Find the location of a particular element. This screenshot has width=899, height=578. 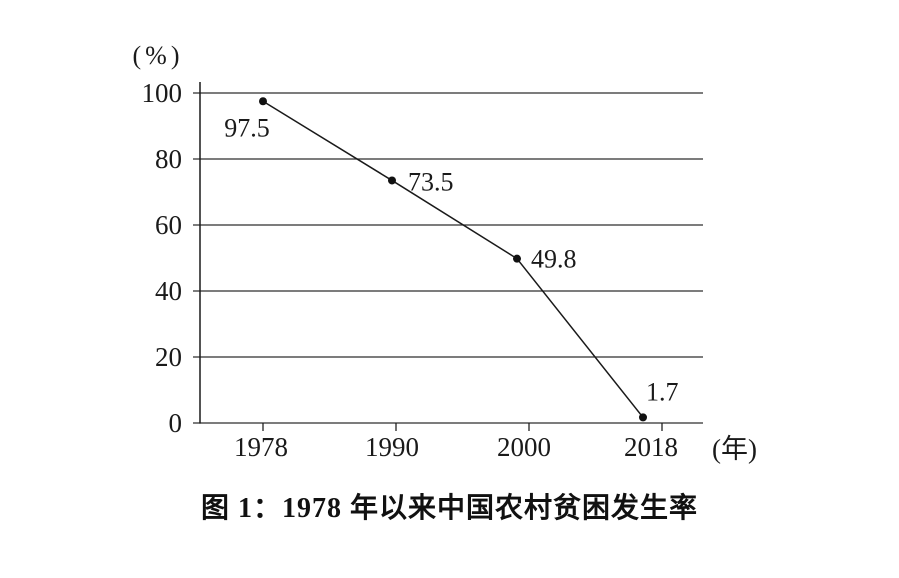

y-tick-label: 100 is located at coordinates (162, 93).